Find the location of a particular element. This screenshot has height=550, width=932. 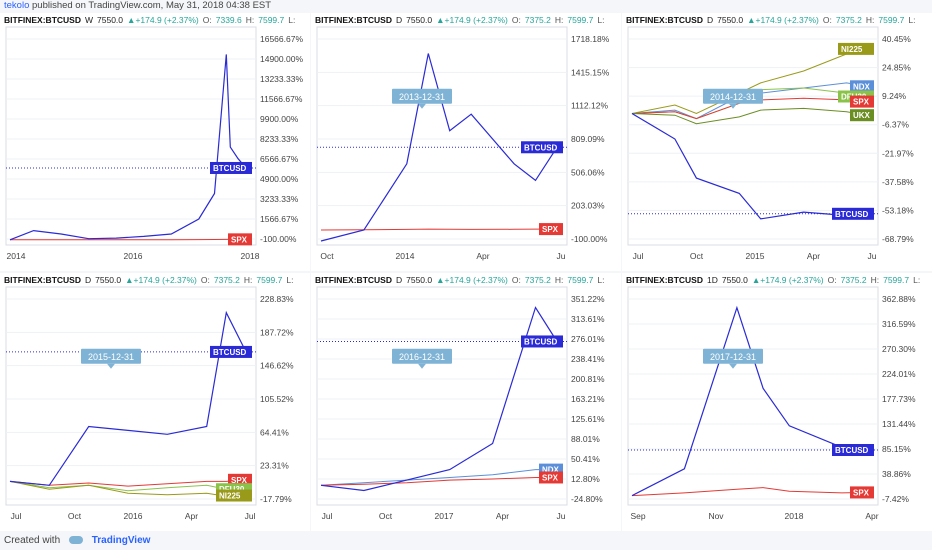

date-callout: 2015-12-31 is located at coordinates (111, 358).